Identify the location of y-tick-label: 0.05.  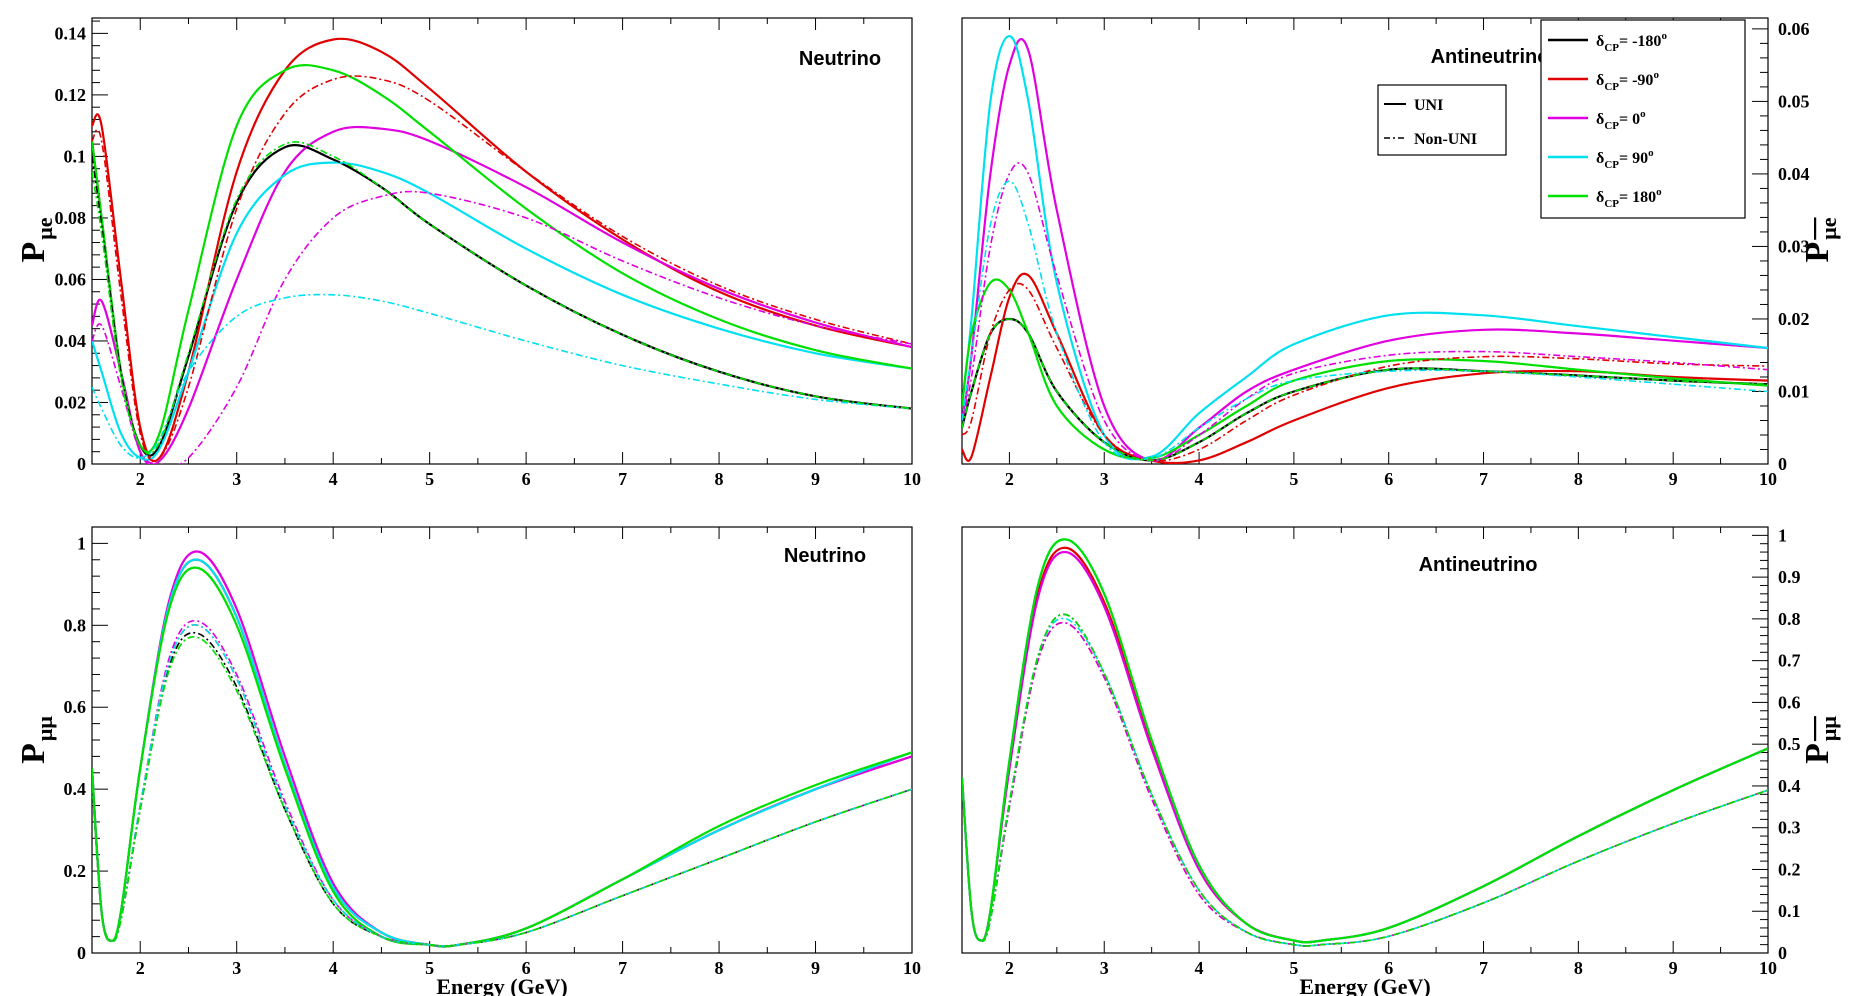
(1794, 101).